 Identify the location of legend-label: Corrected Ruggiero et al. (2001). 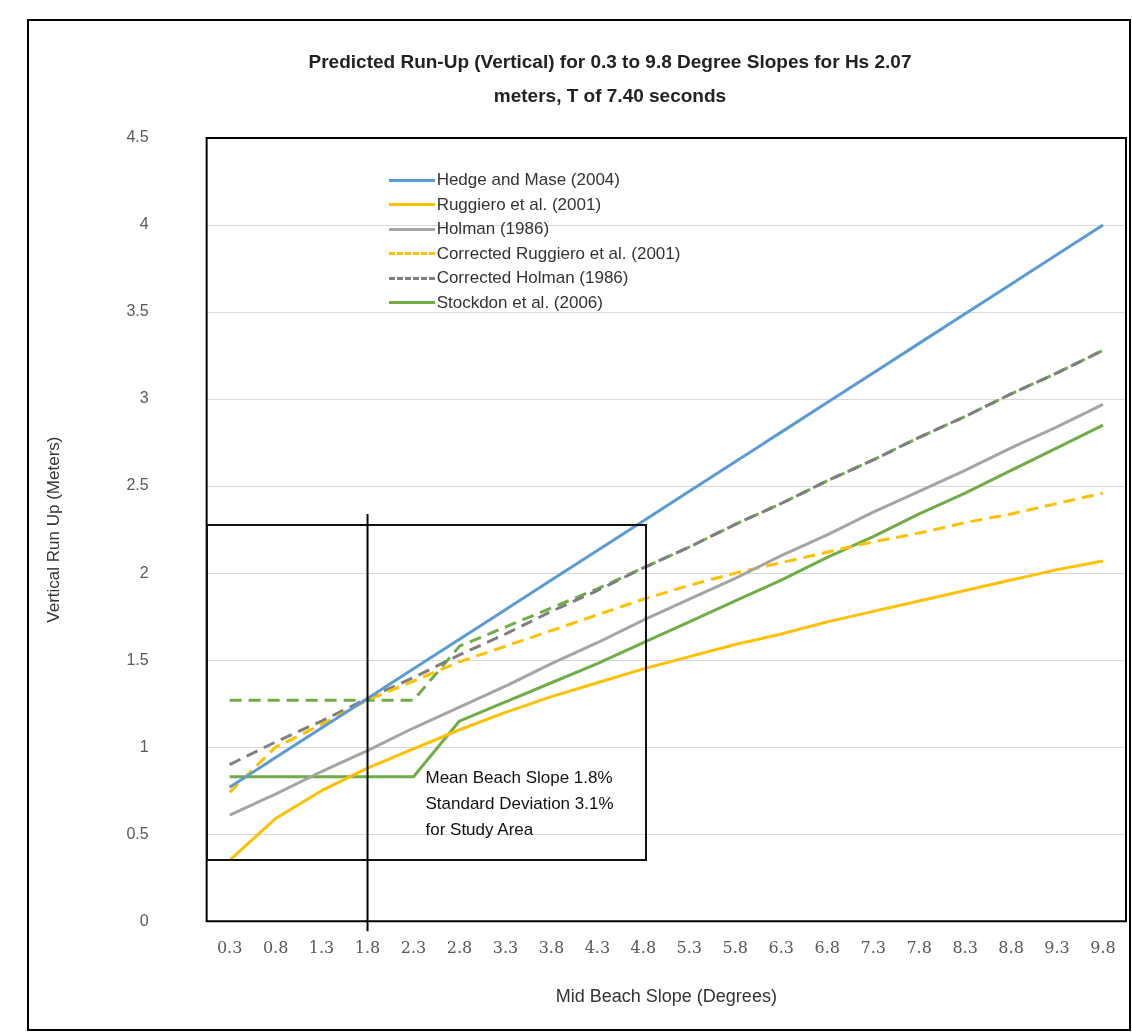
(558, 253).